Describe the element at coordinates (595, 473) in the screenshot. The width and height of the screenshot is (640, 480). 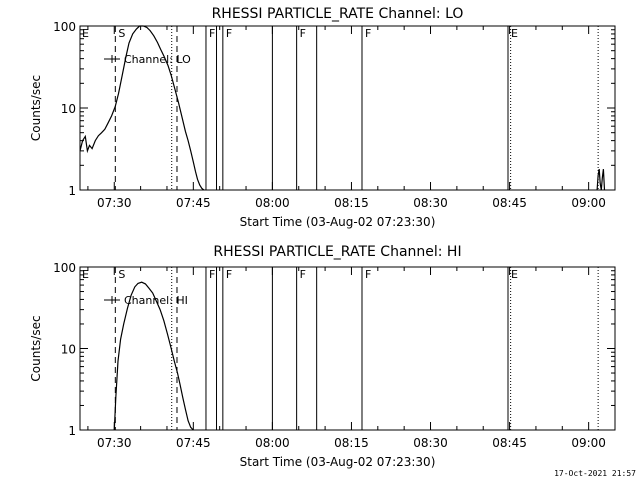
I see `date-stamp: 17-Oct-2021 21:57` at that location.